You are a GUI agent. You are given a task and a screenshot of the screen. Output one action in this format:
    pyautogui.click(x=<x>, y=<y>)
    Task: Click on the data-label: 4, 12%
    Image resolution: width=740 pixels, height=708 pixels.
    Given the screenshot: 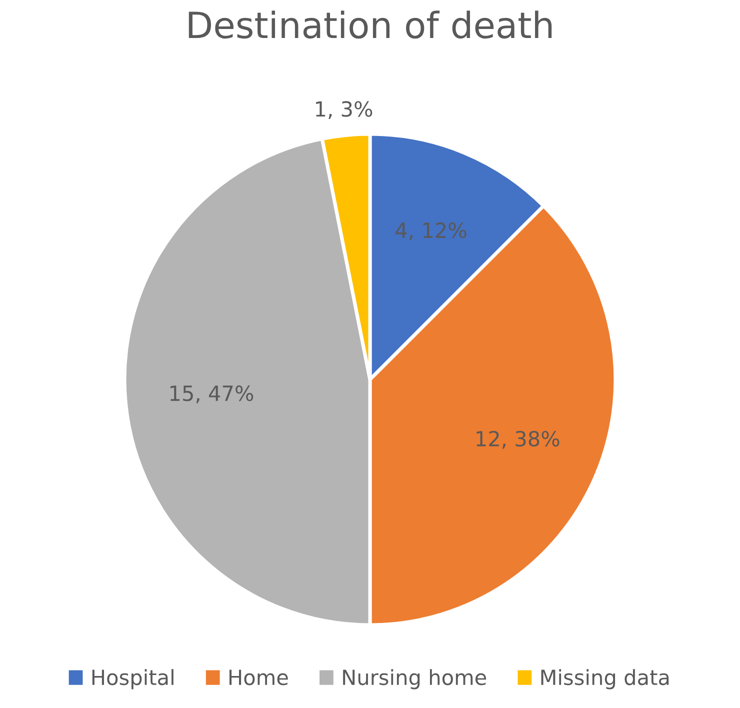 What is the action you would take?
    pyautogui.click(x=431, y=231)
    